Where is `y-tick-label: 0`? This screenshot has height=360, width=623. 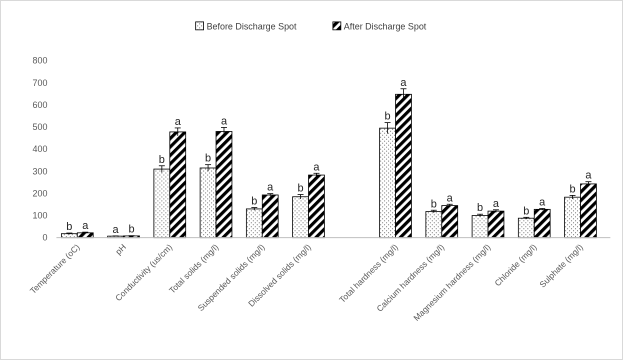 y-tick-label: 0 is located at coordinates (44, 238).